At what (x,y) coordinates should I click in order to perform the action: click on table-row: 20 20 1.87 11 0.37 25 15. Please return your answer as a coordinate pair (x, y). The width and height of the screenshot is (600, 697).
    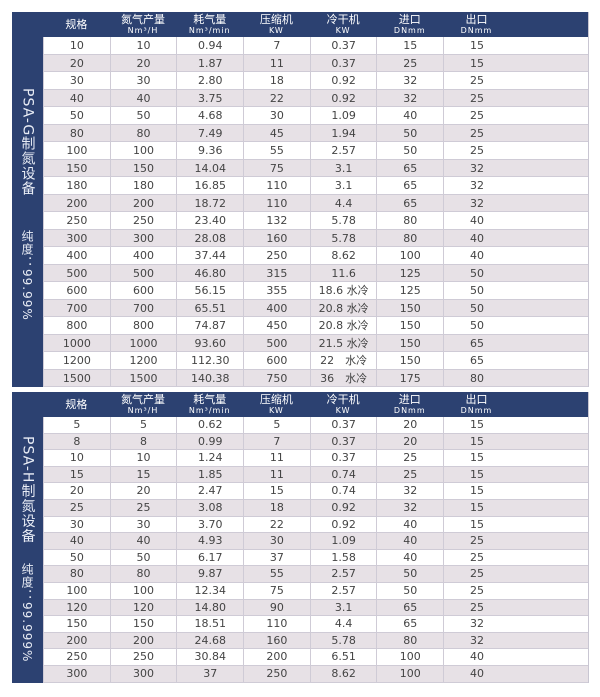
    Looking at the image, I should click on (315, 63).